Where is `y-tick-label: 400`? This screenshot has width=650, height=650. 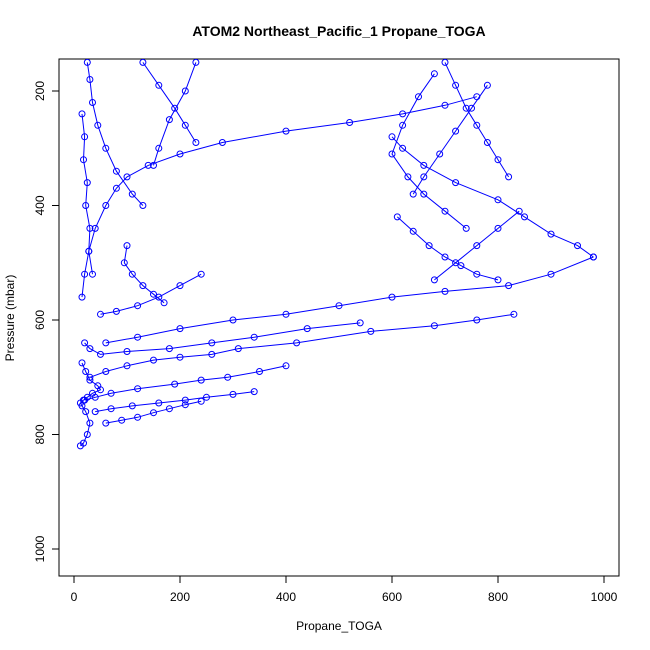
y-tick-label: 400 is located at coordinates (40, 205).